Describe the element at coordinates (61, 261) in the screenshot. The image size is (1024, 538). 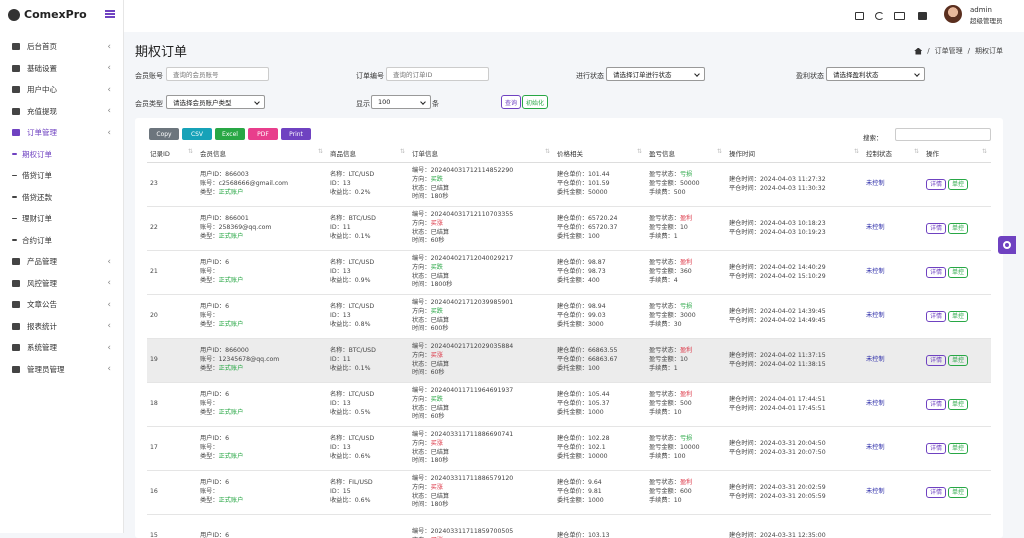
I see `menu-item: 产品管理‹` at that location.